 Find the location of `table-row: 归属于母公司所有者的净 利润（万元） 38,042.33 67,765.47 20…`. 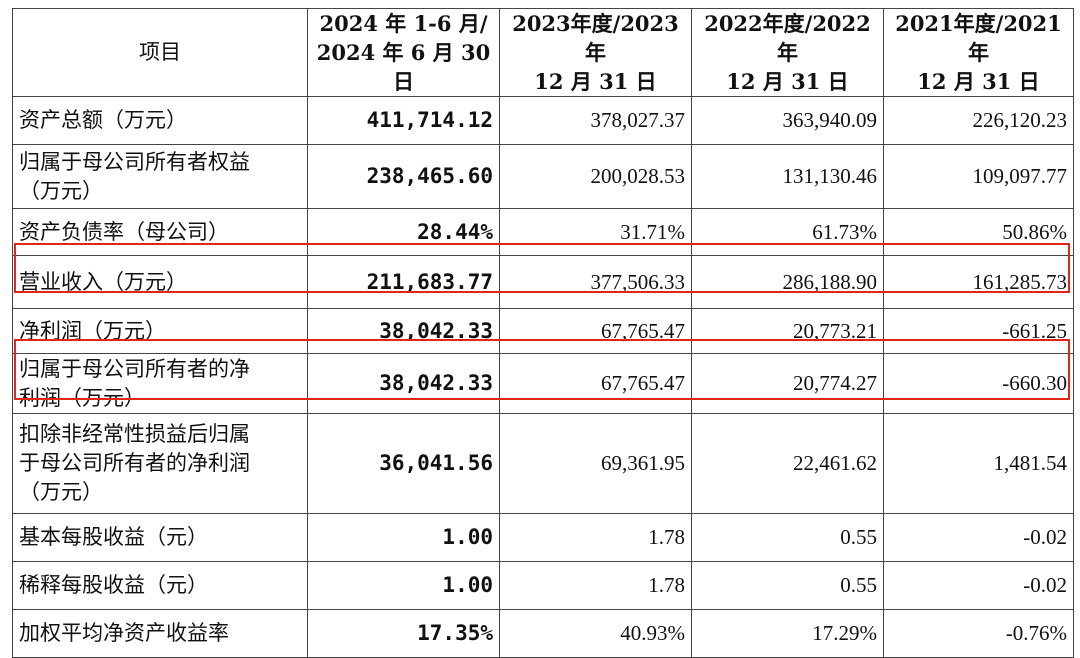

table-row: 归属于母公司所有者的净 利润（万元） 38,042.33 67,765.47 20… is located at coordinates (543, 383).